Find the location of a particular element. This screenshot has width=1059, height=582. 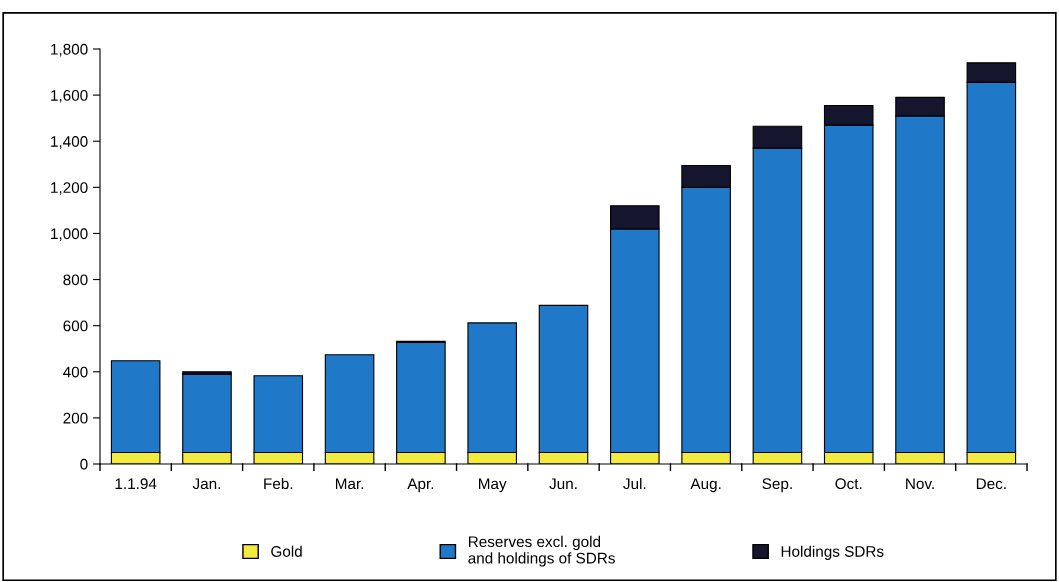

x-tick-label: Jan. is located at coordinates (206, 484).